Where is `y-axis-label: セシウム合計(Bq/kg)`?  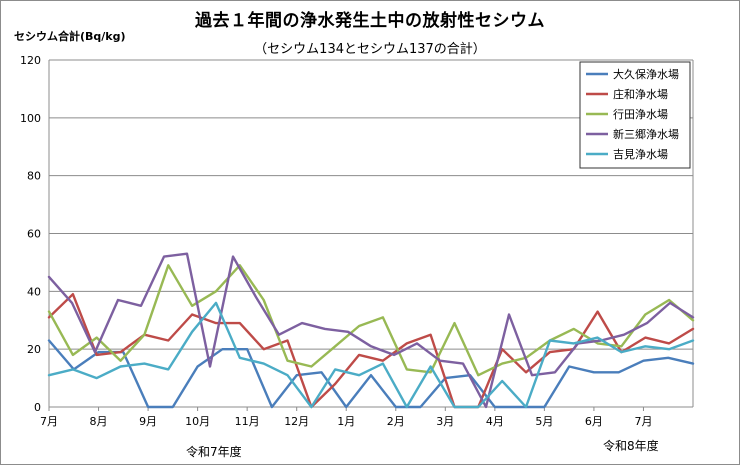 y-axis-label: セシウム合計(Bq/kg) is located at coordinates (70, 36).